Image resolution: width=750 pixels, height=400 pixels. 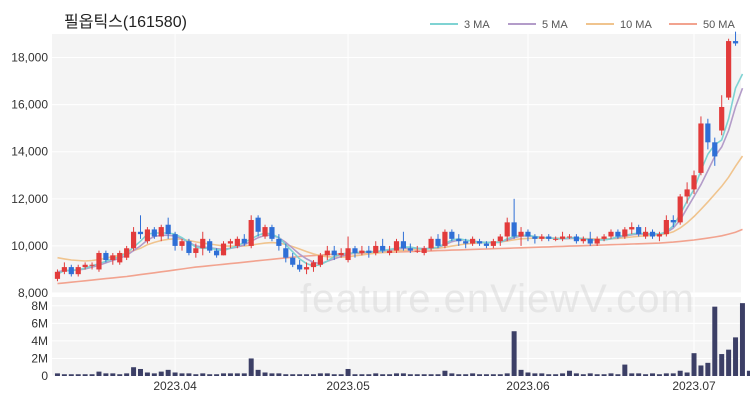 I want to click on volume-tick-label: 2M, so click(x=39, y=358).